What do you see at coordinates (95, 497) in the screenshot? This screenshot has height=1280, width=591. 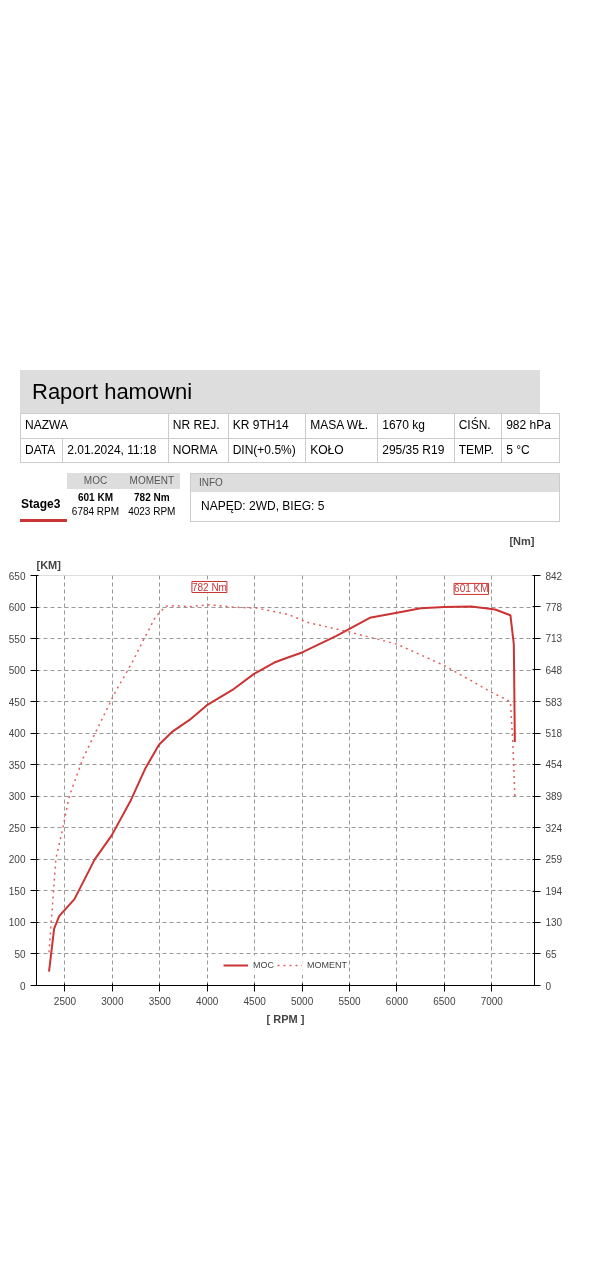 I see `text: 601 KM` at bounding box center [95, 497].